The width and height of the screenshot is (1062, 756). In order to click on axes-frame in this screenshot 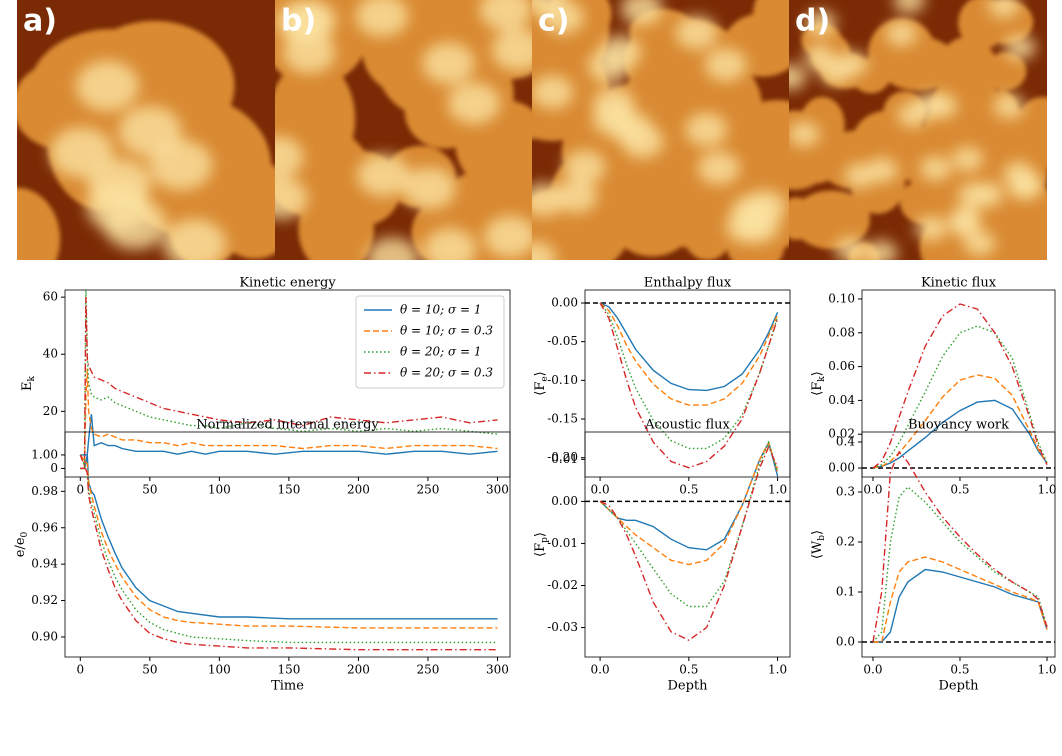, I will do `click(958, 383)`.